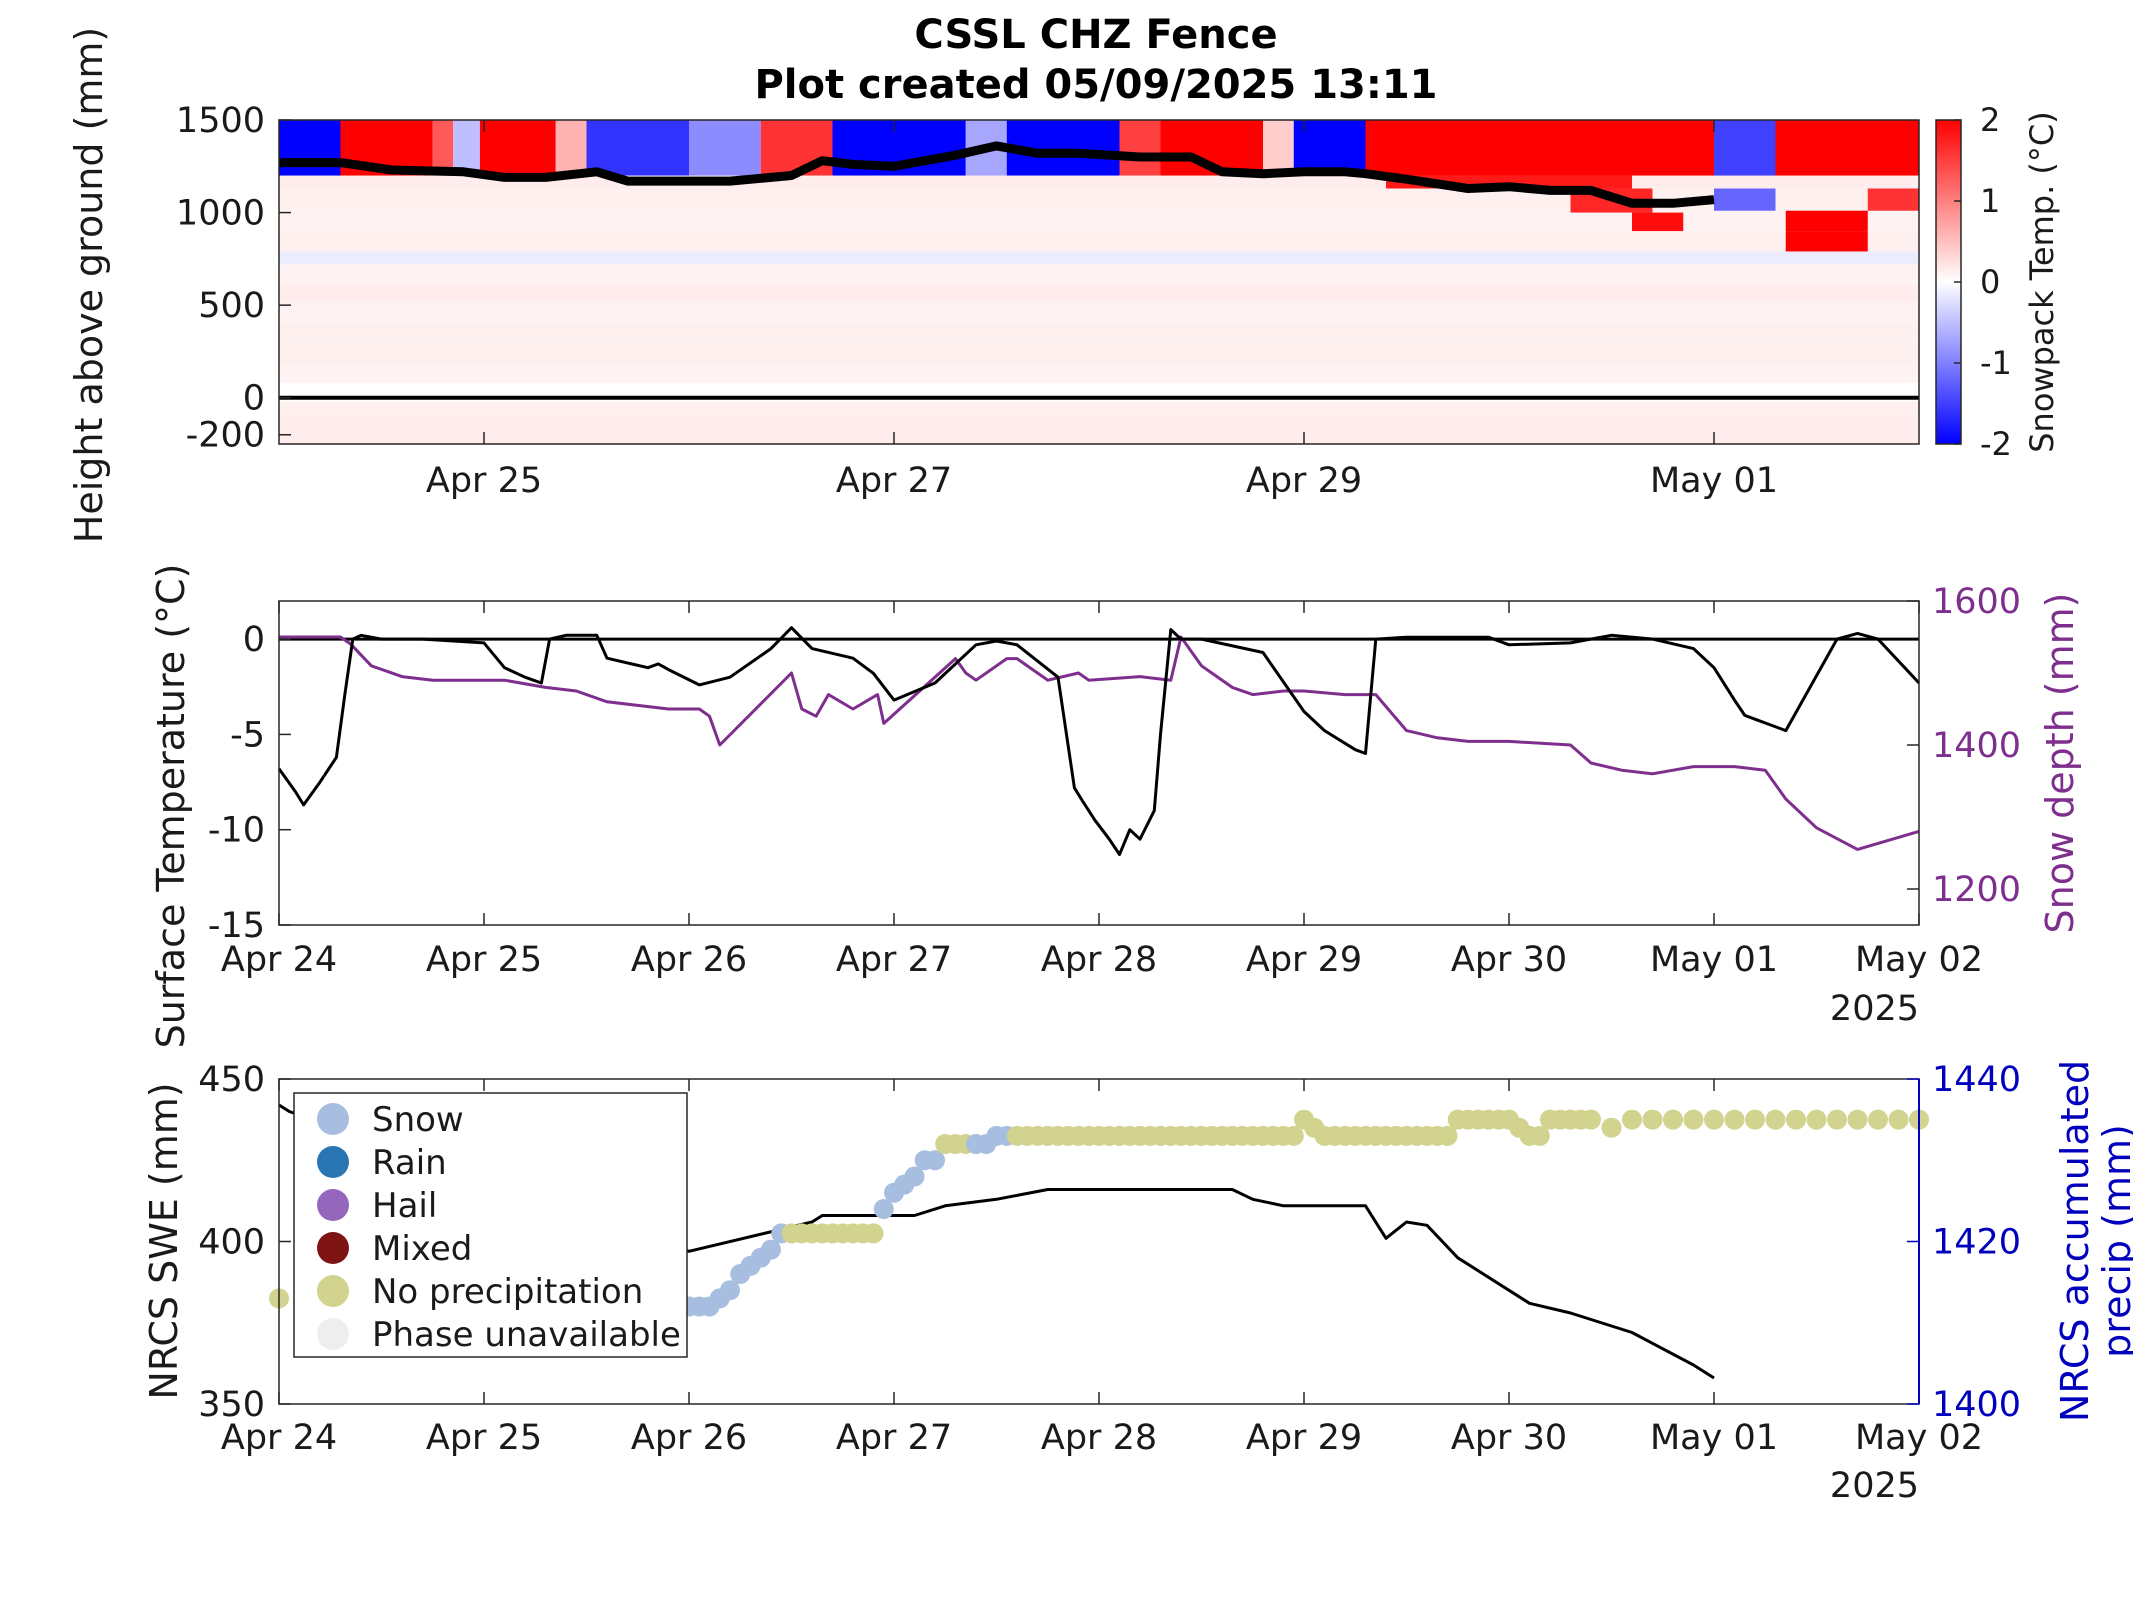 The width and height of the screenshot is (2133, 1600). Describe the element at coordinates (507, 1292) in the screenshot. I see `legend-label: No precipitation` at that location.